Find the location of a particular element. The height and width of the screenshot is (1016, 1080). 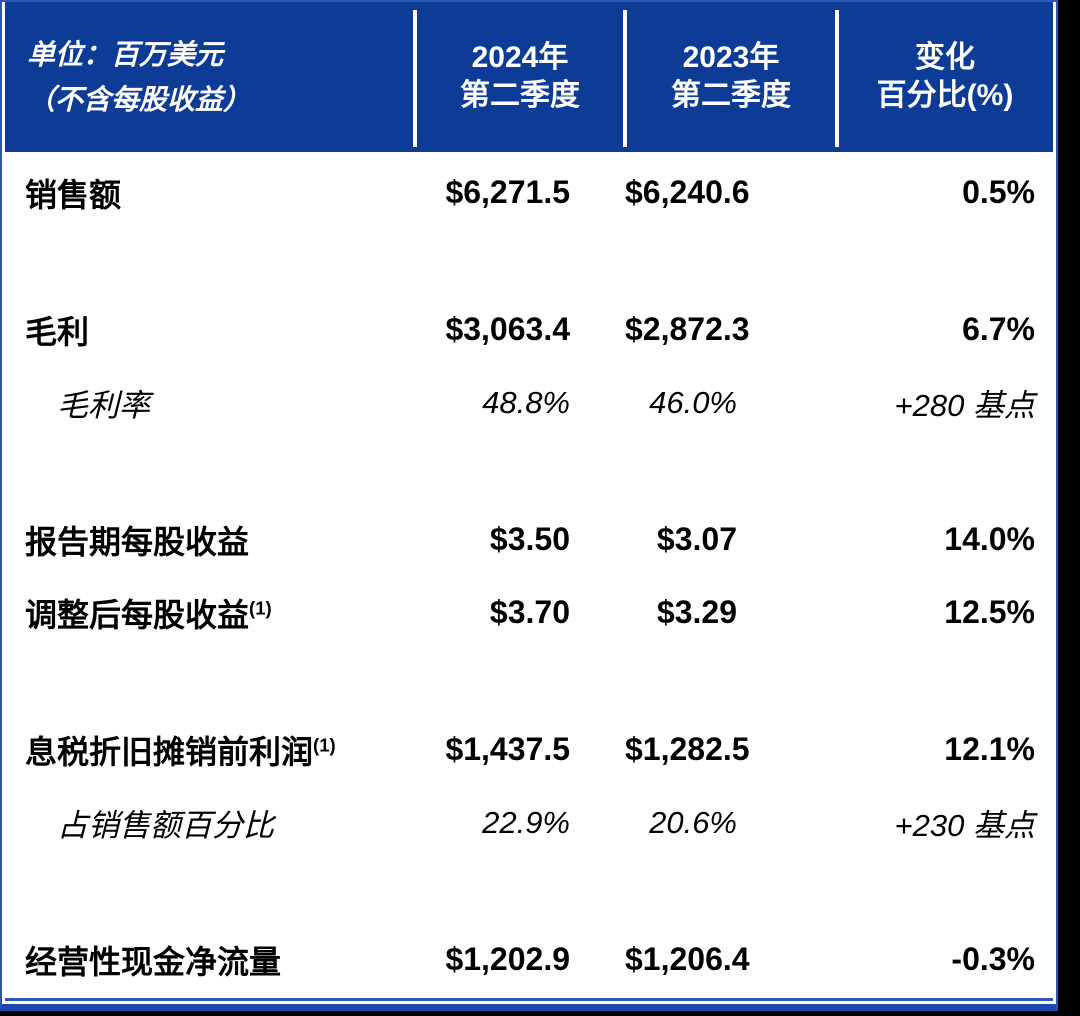

row-label: 报告期每股收益 is located at coordinates (137, 541).